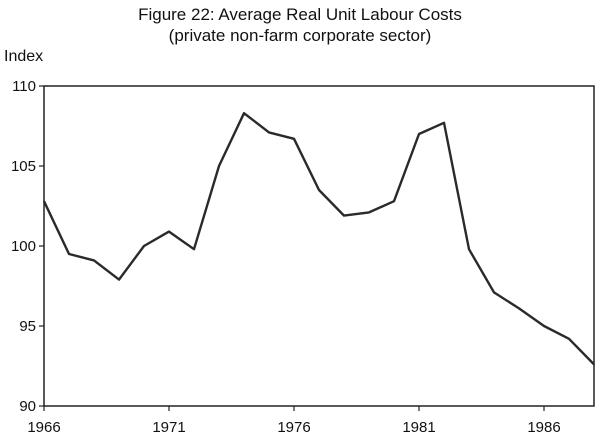 The image size is (600, 441). What do you see at coordinates (23, 246) in the screenshot?
I see `y-tick-label: 100` at bounding box center [23, 246].